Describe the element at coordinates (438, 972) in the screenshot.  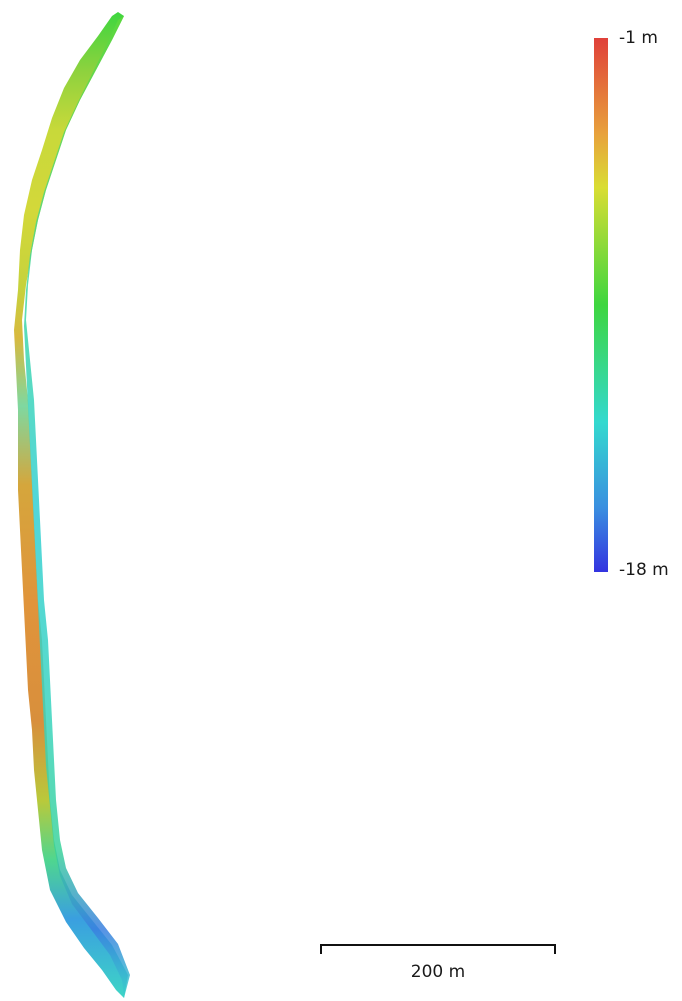
I see `scale-bar-label: 200 m` at that location.